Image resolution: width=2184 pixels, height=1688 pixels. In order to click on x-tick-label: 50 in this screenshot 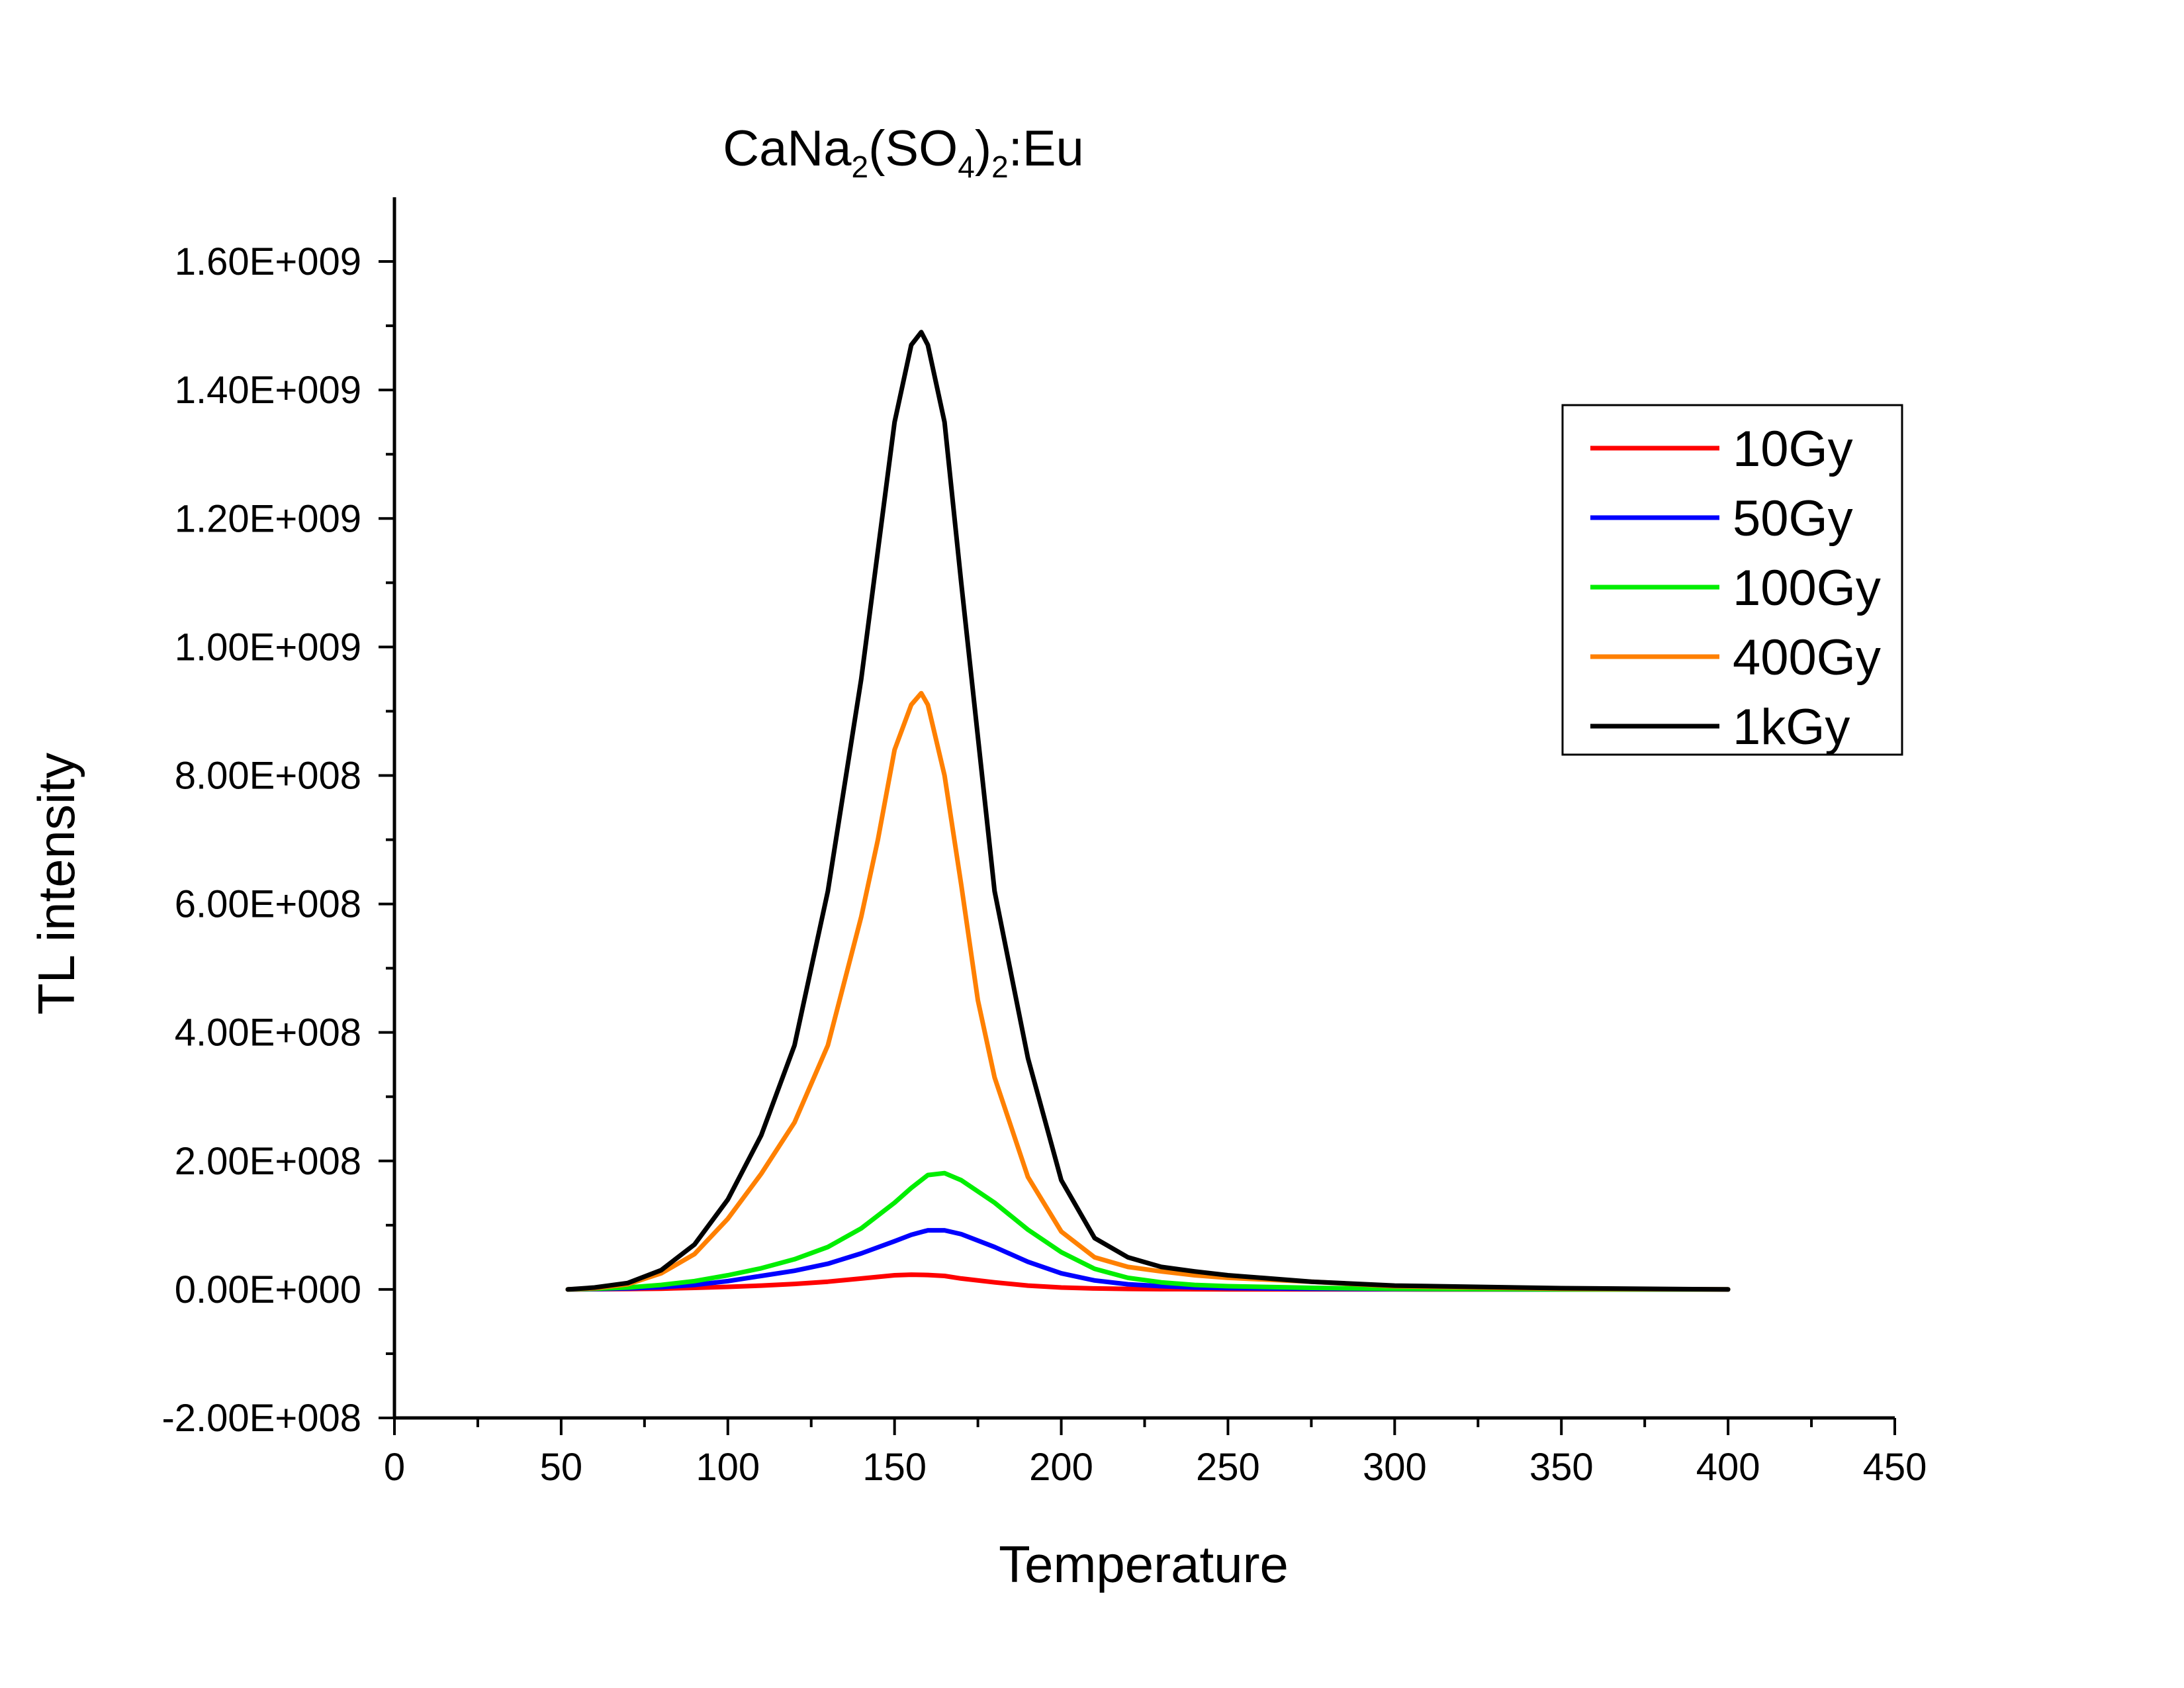, I will do `click(561, 1467)`.